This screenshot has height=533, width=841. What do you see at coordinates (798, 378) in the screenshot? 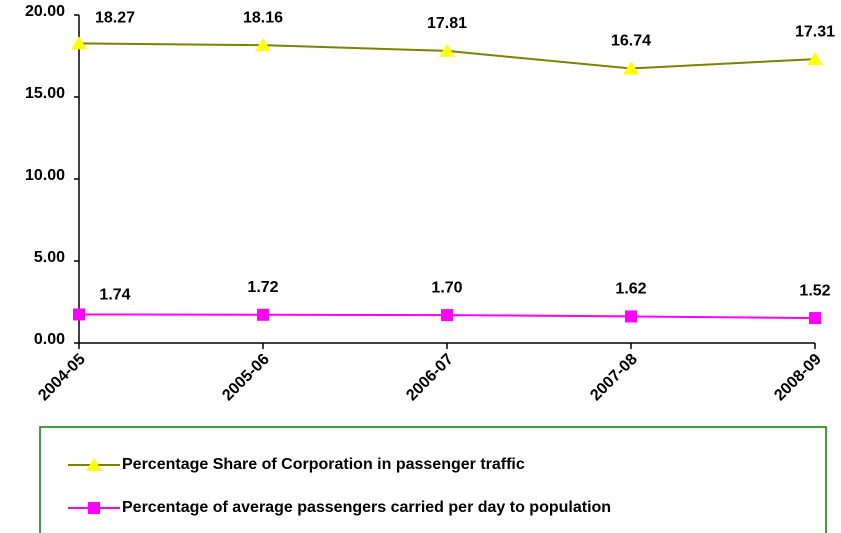
I see `x-tick-label: 2008-09` at bounding box center [798, 378].